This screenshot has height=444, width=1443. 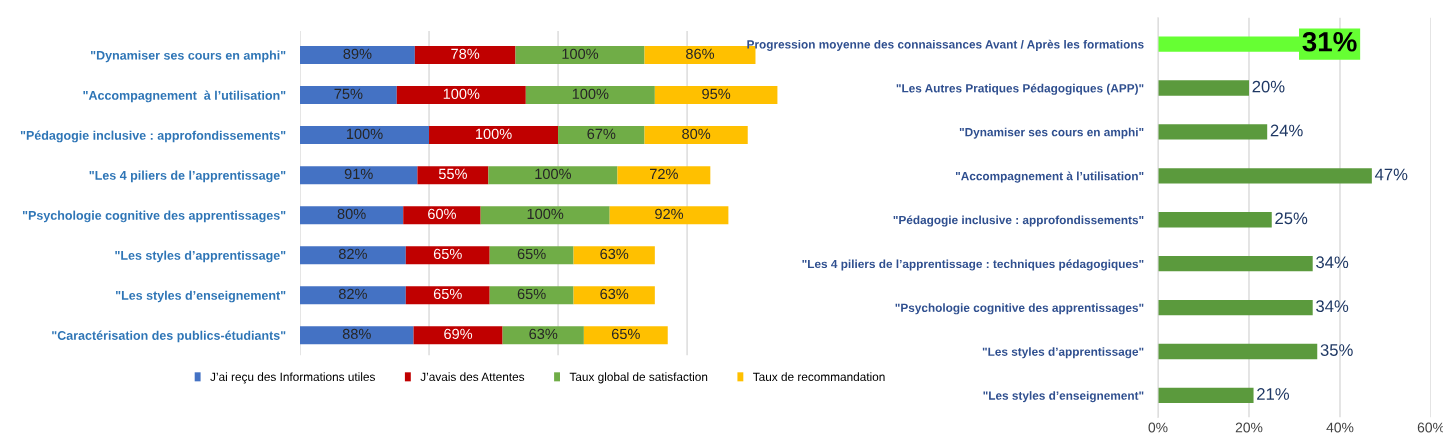 I want to click on category-label: "Les 4 piliers de l’apprentissage", so click(x=187, y=176).